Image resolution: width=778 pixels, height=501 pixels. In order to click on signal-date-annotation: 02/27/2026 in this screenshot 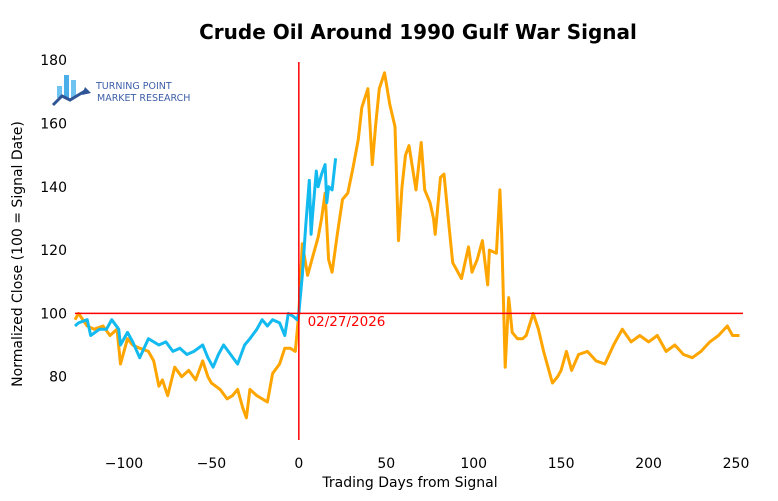, I will do `click(347, 322)`.